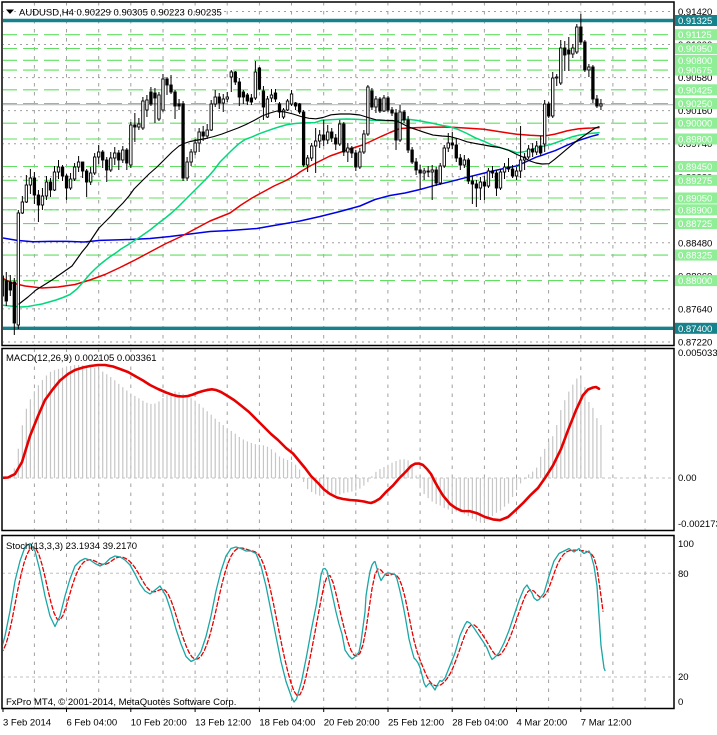 This screenshot has width=717, height=735. What do you see at coordinates (695, 167) in the screenshot?
I see `svg-text: 0.89450` at bounding box center [695, 167].